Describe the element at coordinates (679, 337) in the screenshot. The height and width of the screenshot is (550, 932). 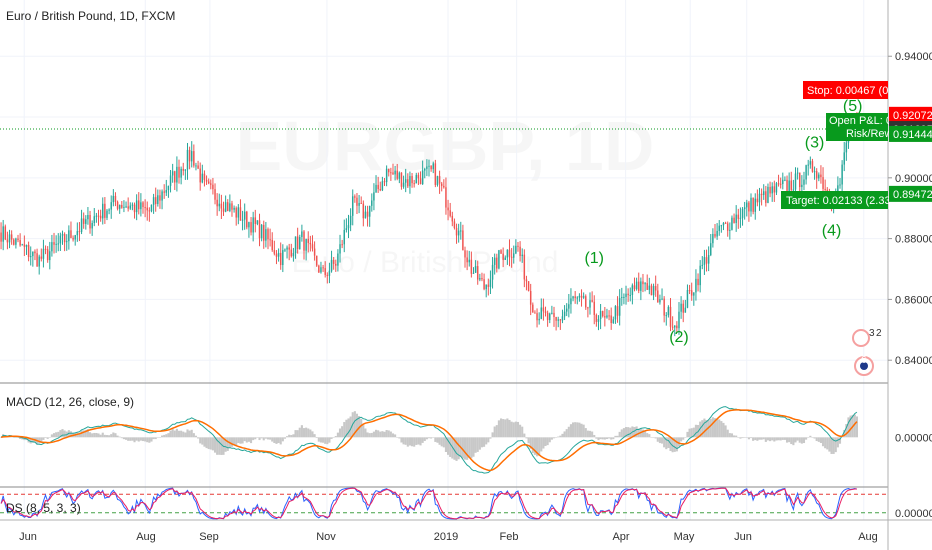
I see `wave-label-2: (2)` at that location.